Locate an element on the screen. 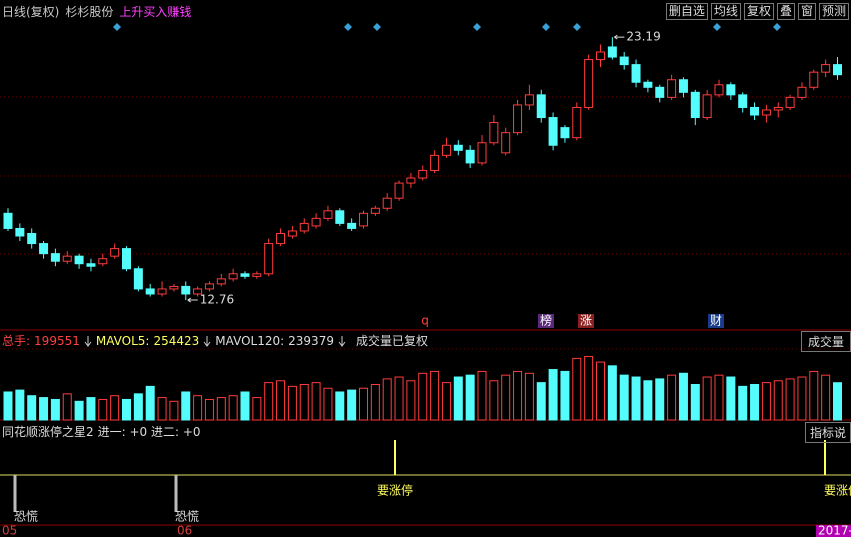  price-pointer is located at coordinates (192, 300).